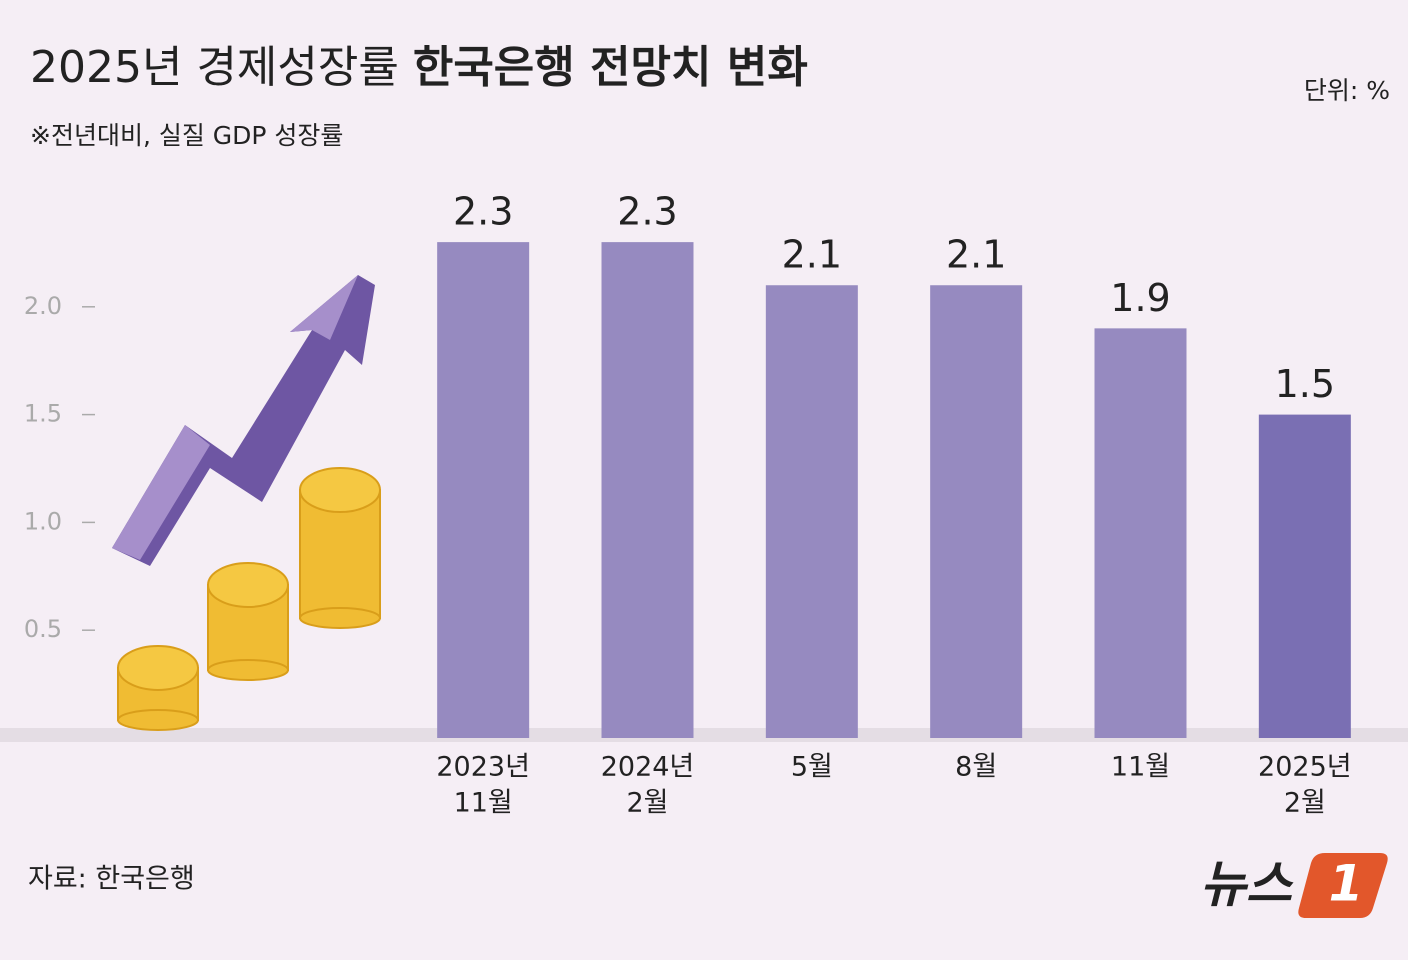 Image resolution: width=1408 pixels, height=960 pixels. What do you see at coordinates (648, 767) in the screenshot?
I see `x-tick-label: 2024년` at bounding box center [648, 767].